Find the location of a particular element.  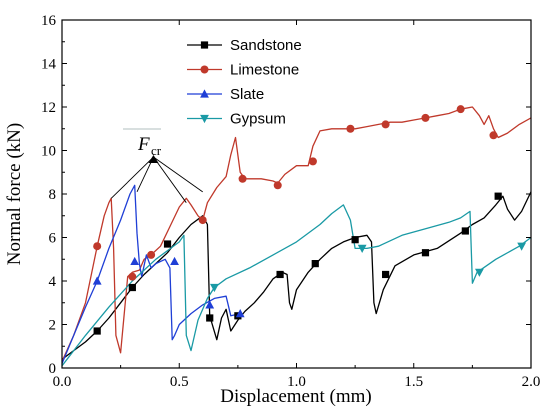

legend-label-sandstone: Sandstone is located at coordinates (266, 45).